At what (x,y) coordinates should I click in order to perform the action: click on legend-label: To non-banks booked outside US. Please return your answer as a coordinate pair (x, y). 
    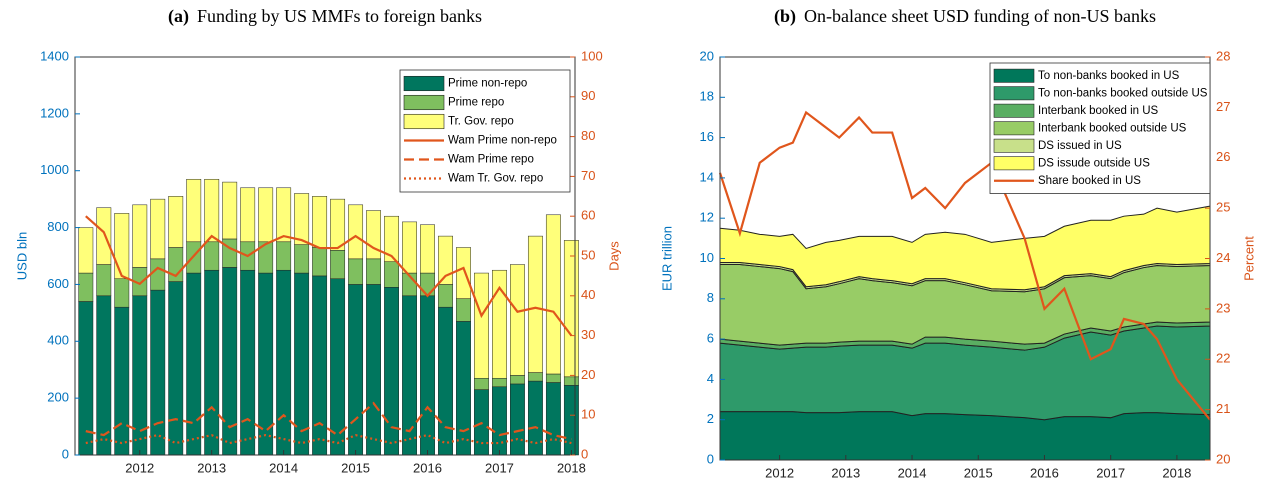
    Looking at the image, I should click on (1123, 93).